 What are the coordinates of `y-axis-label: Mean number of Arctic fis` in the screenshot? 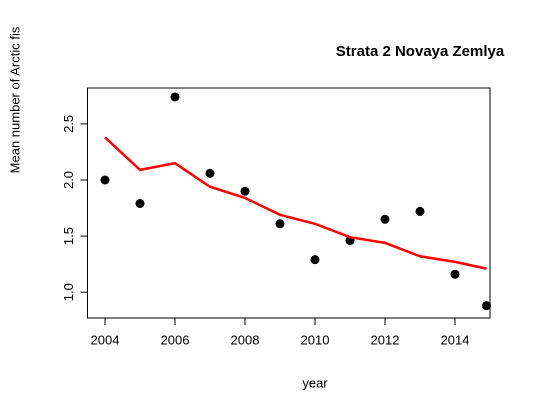 It's located at (14, 99).